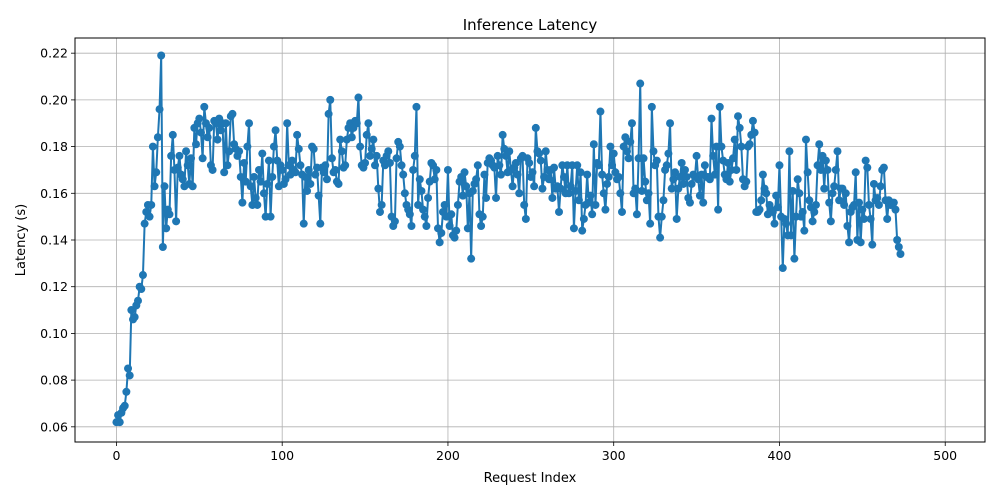 The height and width of the screenshot is (500, 1000). Describe the element at coordinates (54, 240) in the screenshot. I see `y-tick-label: 0.14` at that location.